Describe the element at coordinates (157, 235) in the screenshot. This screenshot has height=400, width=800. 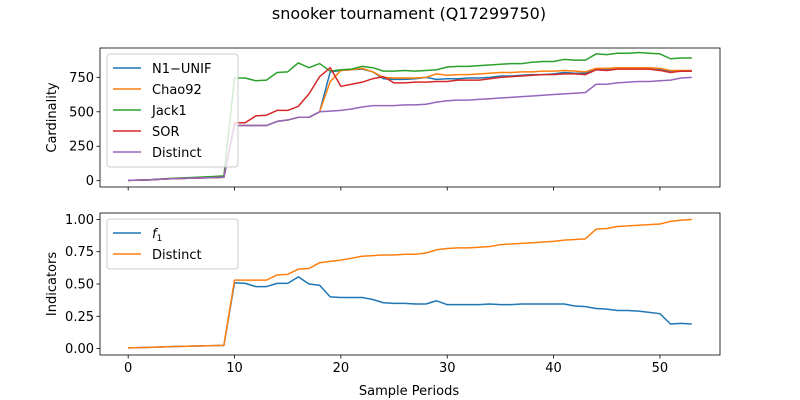
I see `legend-label-f1: f1` at that location.